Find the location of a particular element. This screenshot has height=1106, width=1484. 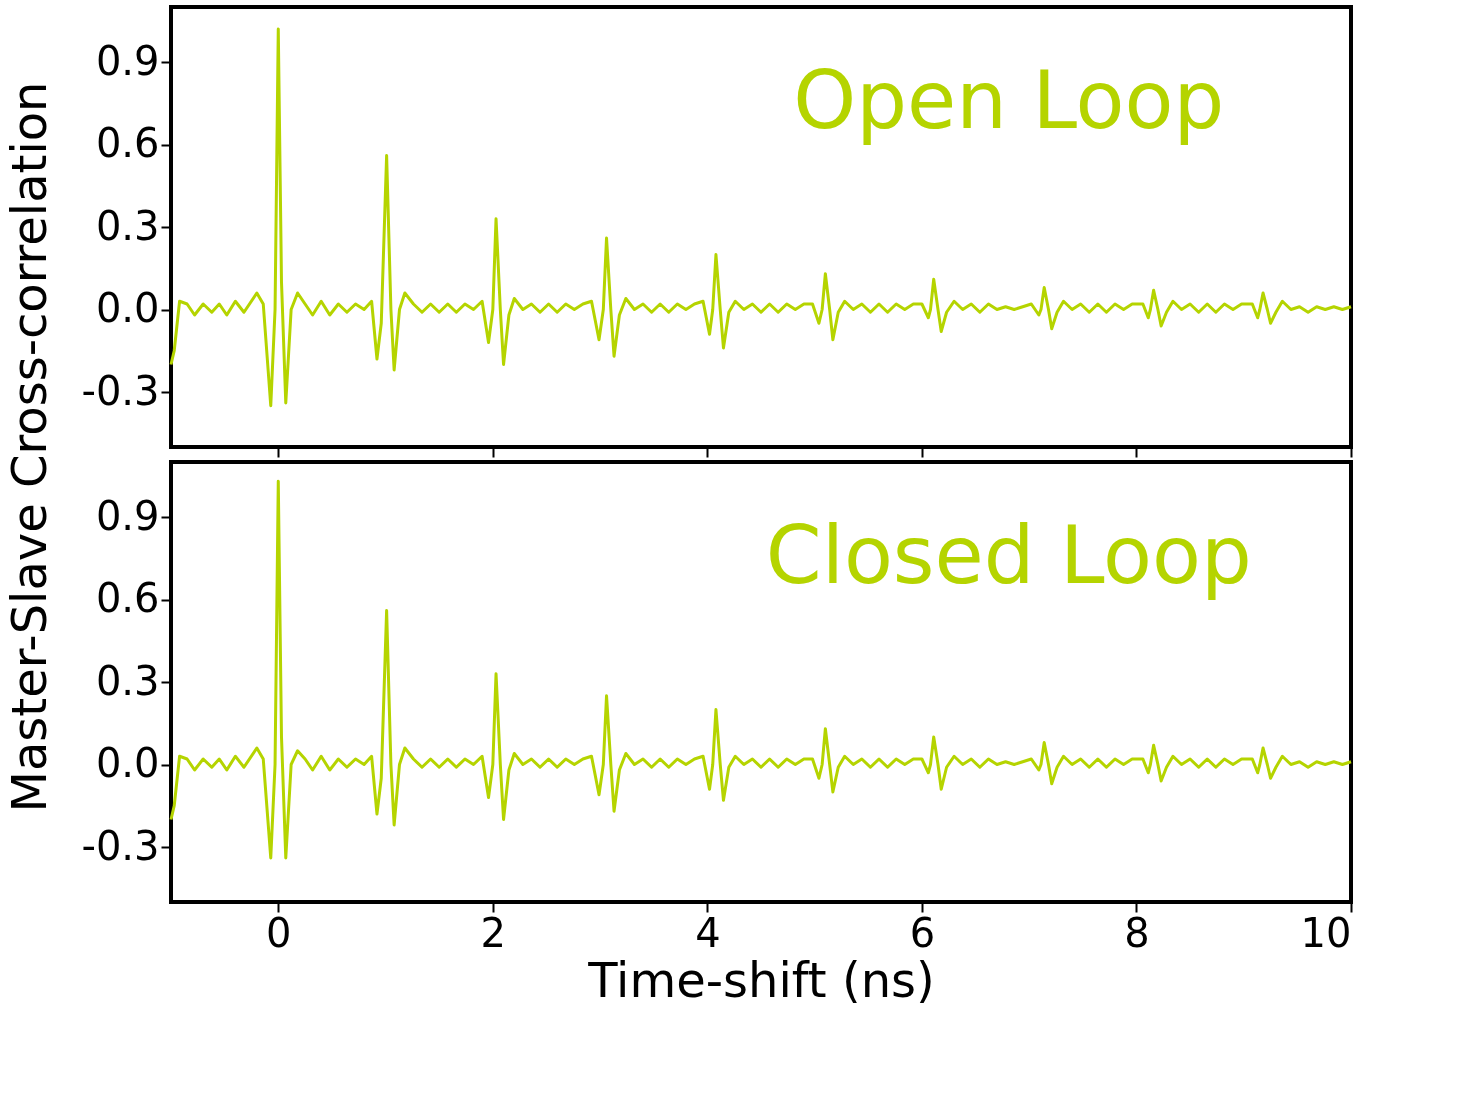

y-axis-title: Master-Slave Cross-correlation is located at coordinates (29, 447).